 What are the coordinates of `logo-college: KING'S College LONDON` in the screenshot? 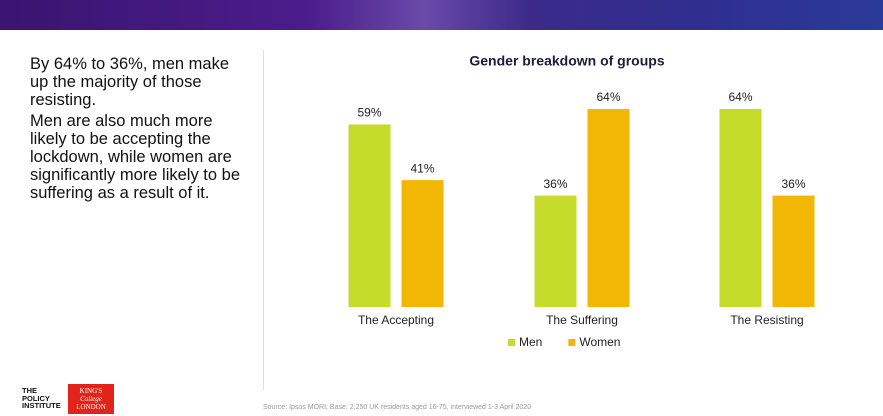 It's located at (91, 399).